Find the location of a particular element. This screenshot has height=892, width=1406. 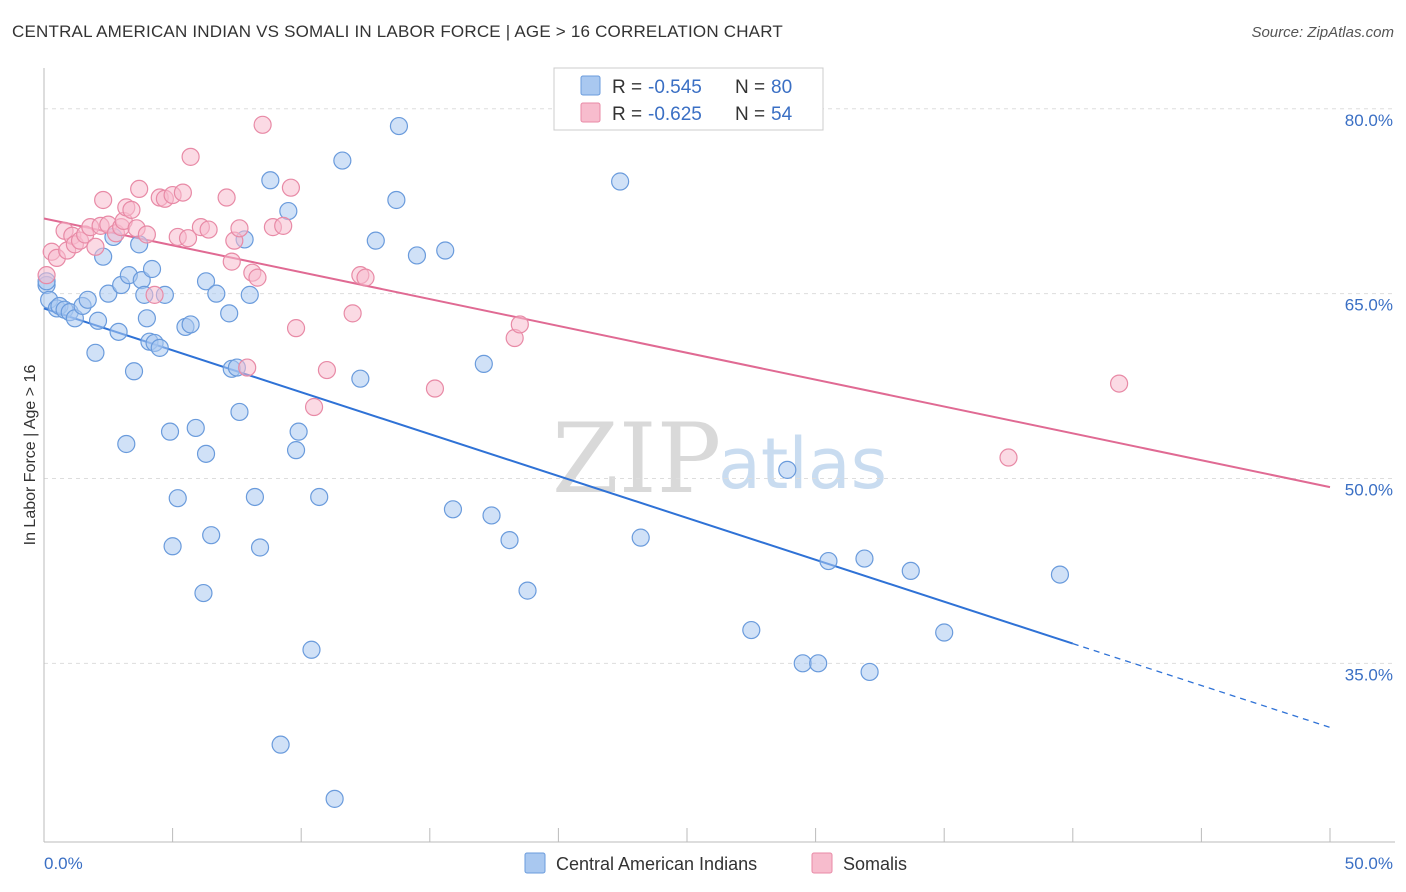

x-tick-label-min: 0.0% is located at coordinates (63, 863).